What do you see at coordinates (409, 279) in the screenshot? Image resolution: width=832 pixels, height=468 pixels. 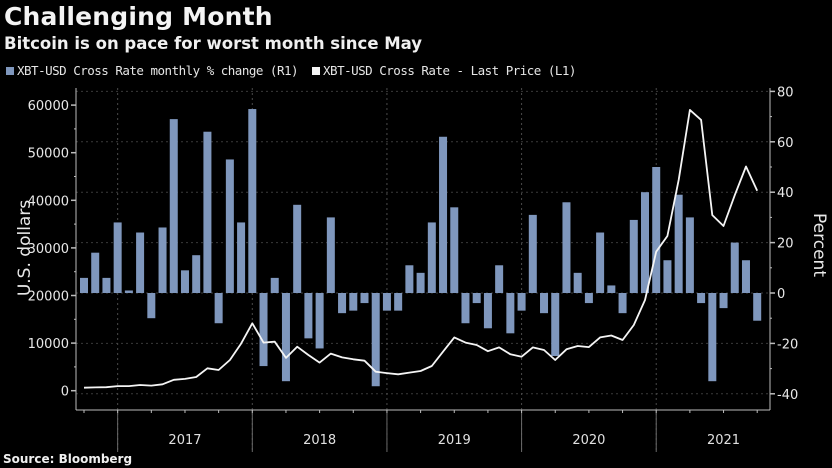 I see `bar-feb-2019` at bounding box center [409, 279].